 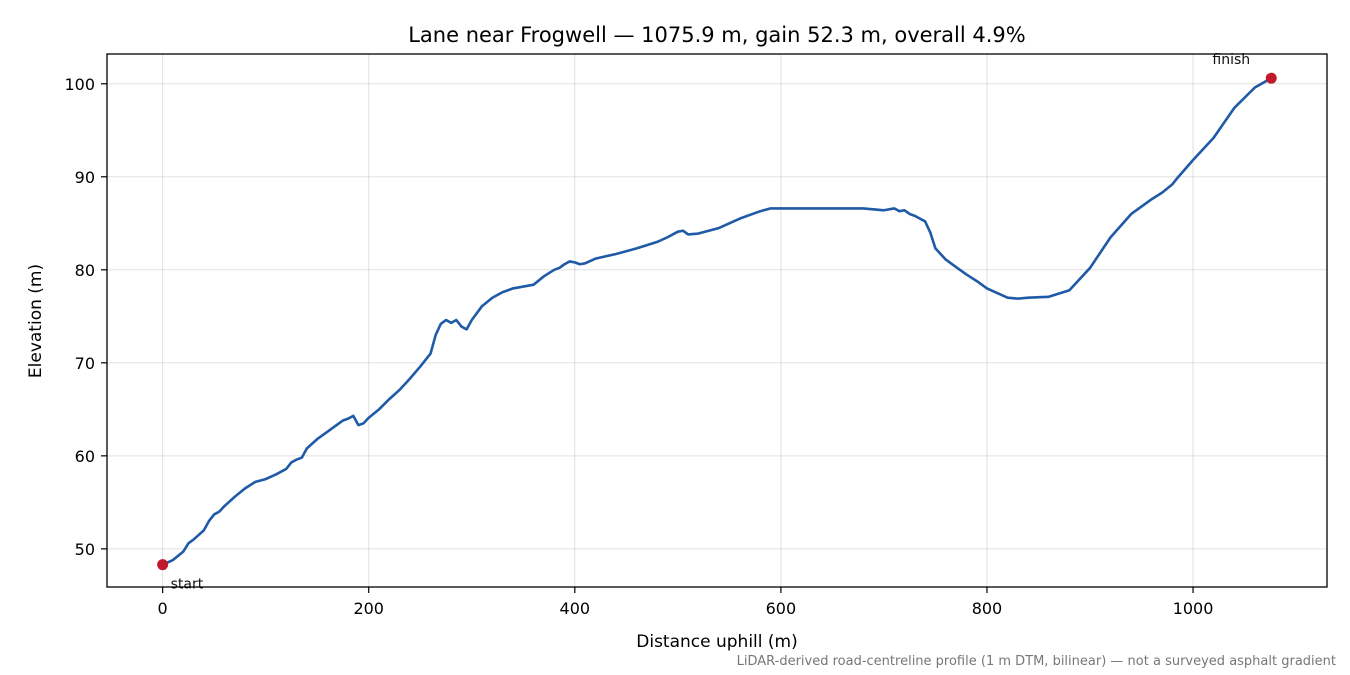 I want to click on y-tick-label: 80, so click(x=85, y=270).